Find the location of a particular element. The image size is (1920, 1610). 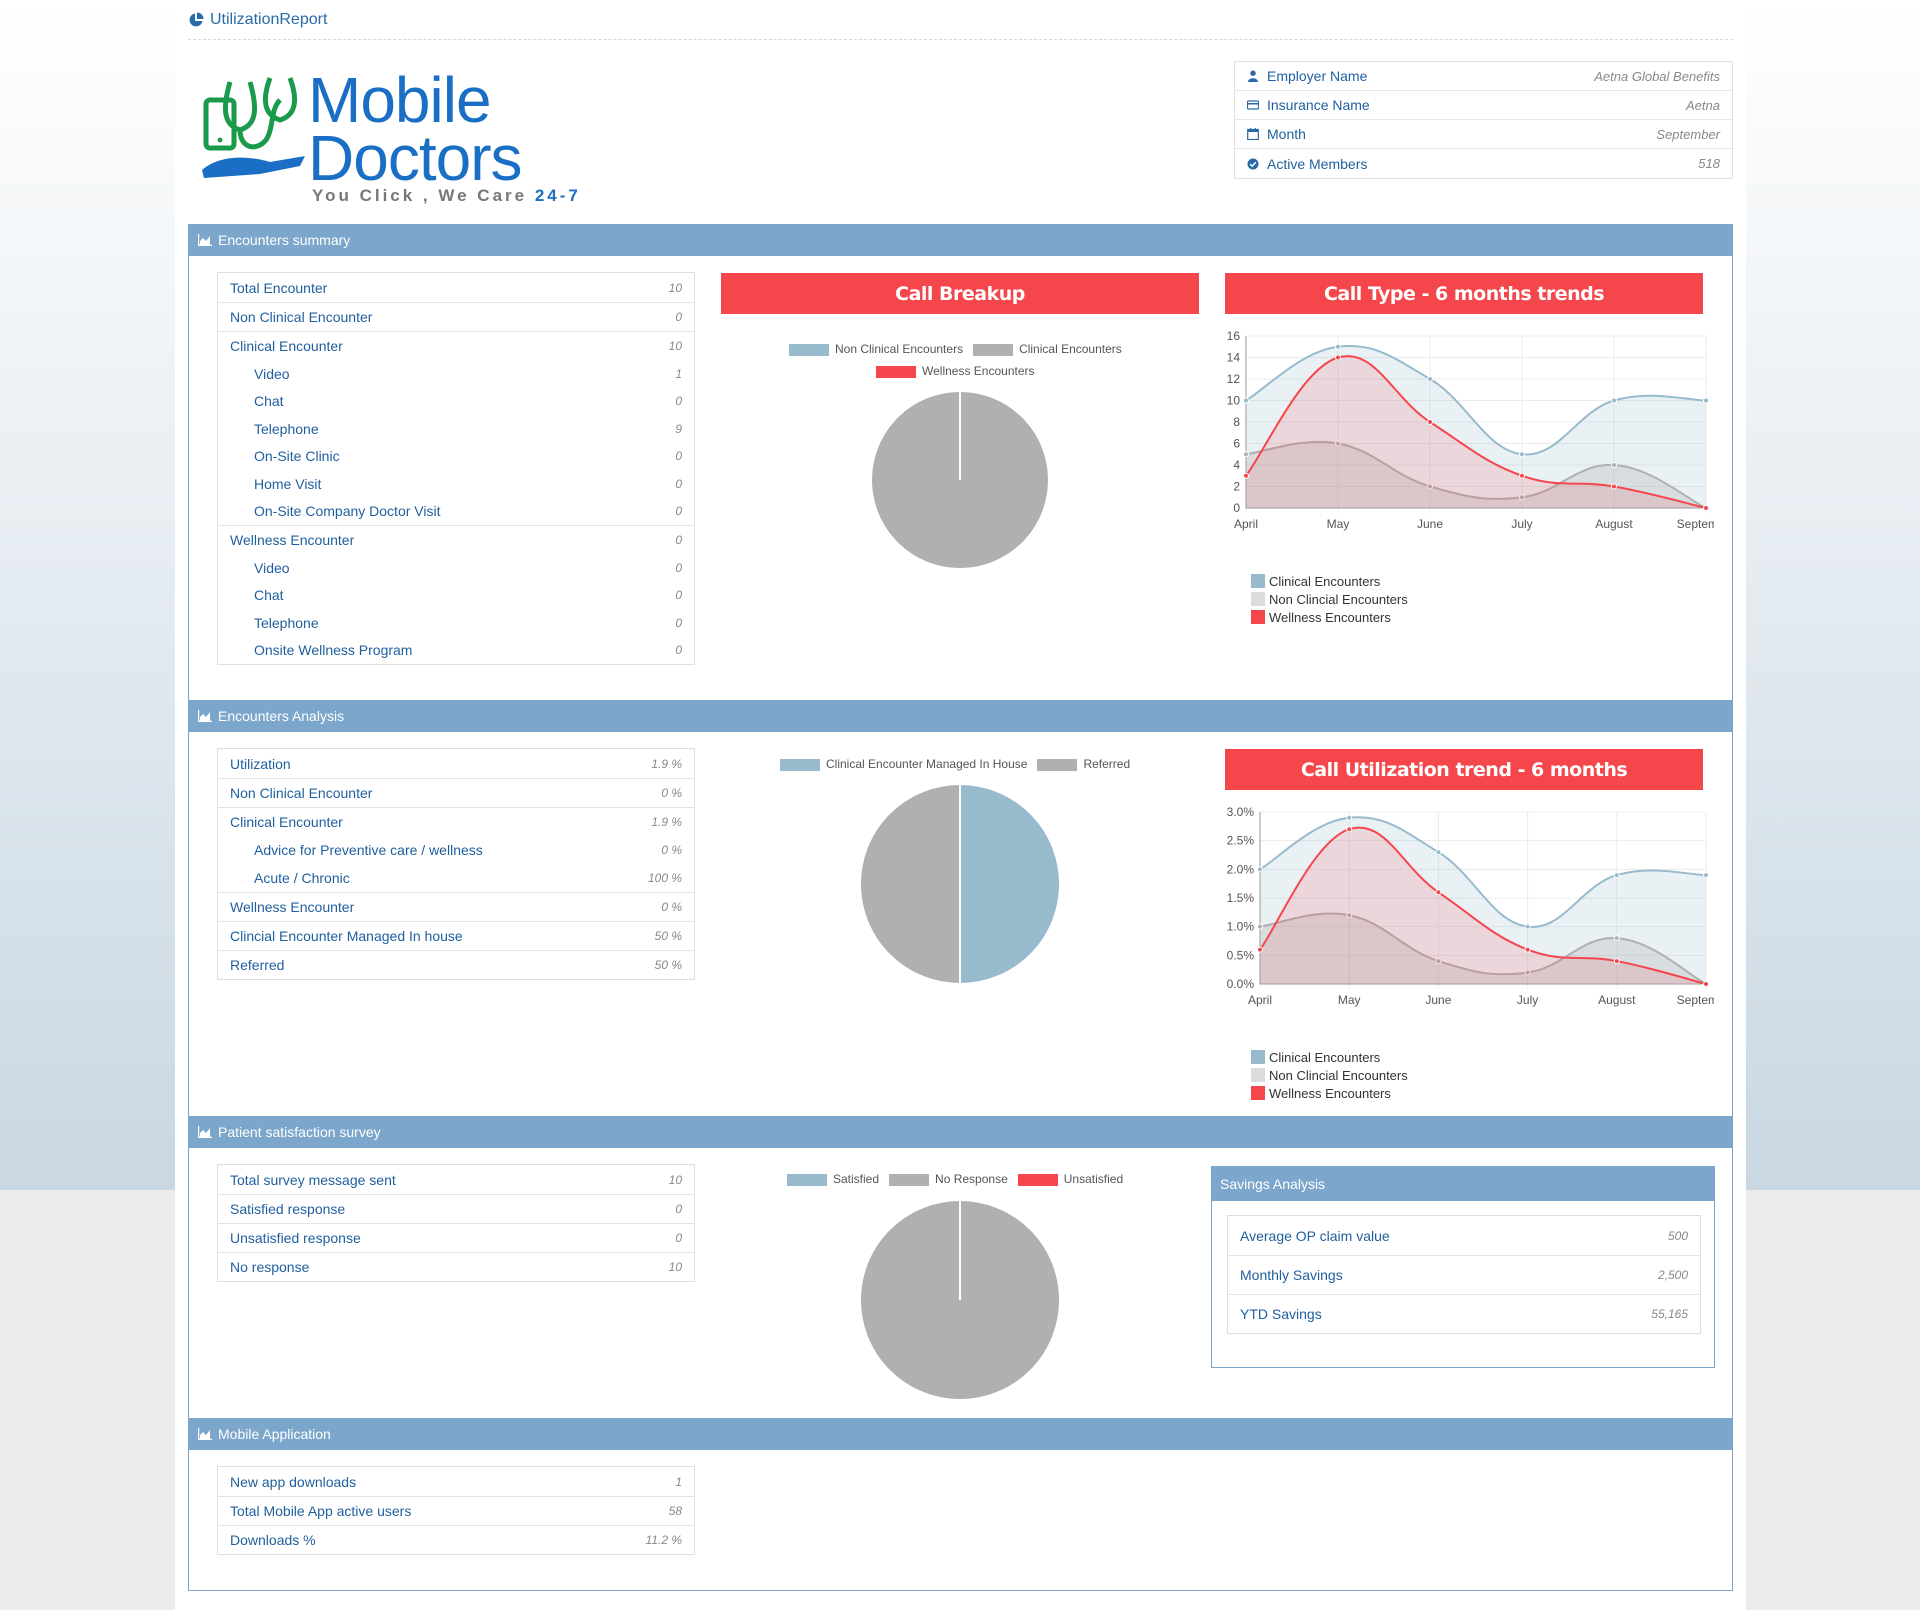

list-sub-item: Onsite Wellness Program 0 is located at coordinates (456, 651).